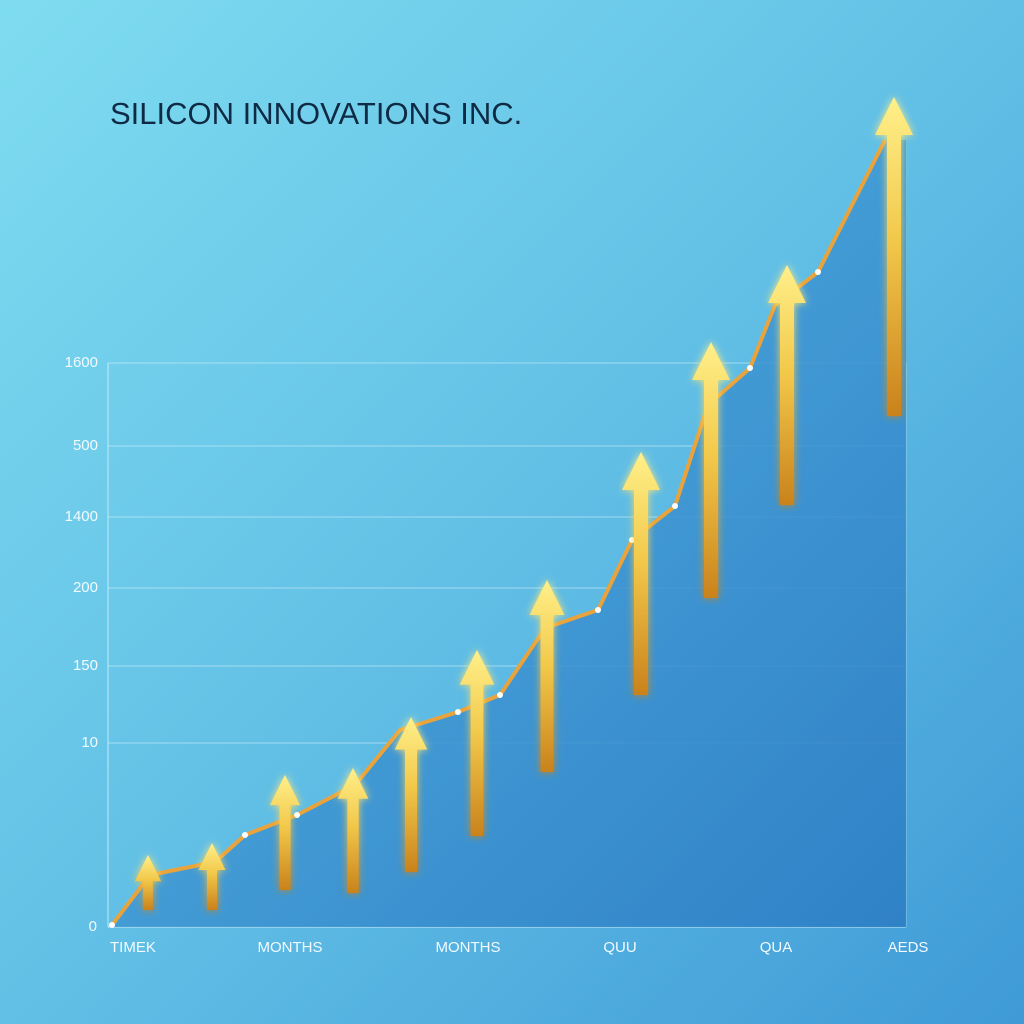 Image resolution: width=1024 pixels, height=1024 pixels. What do you see at coordinates (85, 587) in the screenshot?
I see `y-tick-label: 200` at bounding box center [85, 587].